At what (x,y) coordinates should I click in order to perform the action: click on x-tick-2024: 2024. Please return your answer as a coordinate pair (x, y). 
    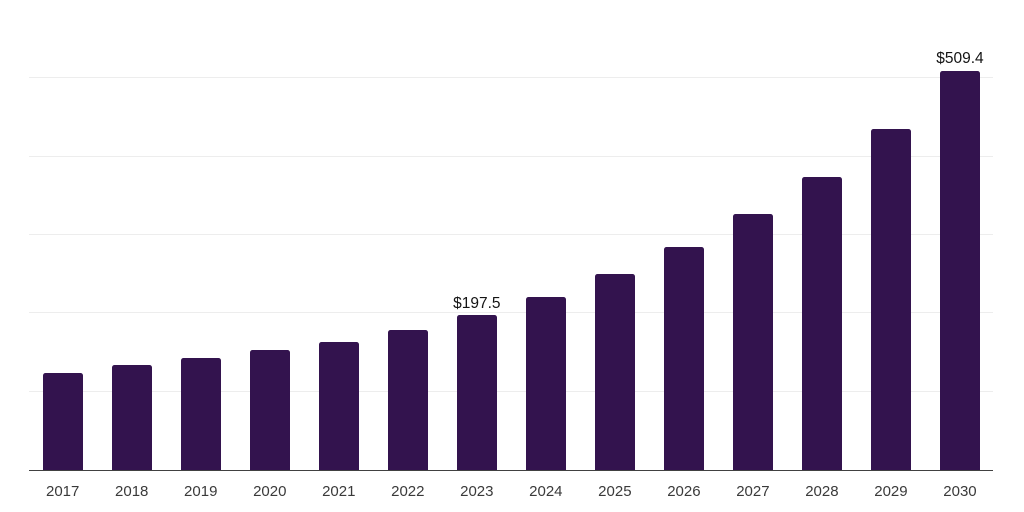
    Looking at the image, I should click on (546, 491).